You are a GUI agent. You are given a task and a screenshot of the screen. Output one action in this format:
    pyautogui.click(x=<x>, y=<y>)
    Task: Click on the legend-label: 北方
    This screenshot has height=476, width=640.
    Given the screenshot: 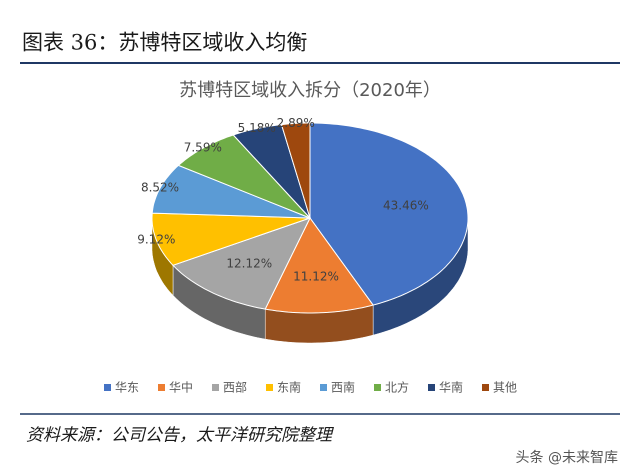 What is the action you would take?
    pyautogui.click(x=397, y=387)
    